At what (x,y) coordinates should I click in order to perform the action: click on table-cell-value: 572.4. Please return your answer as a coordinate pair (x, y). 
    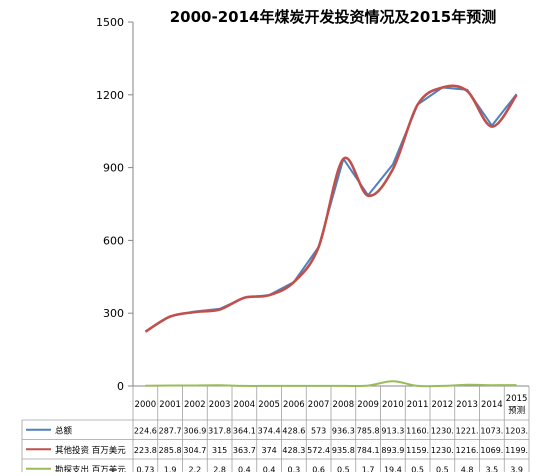
    Looking at the image, I should click on (318, 450).